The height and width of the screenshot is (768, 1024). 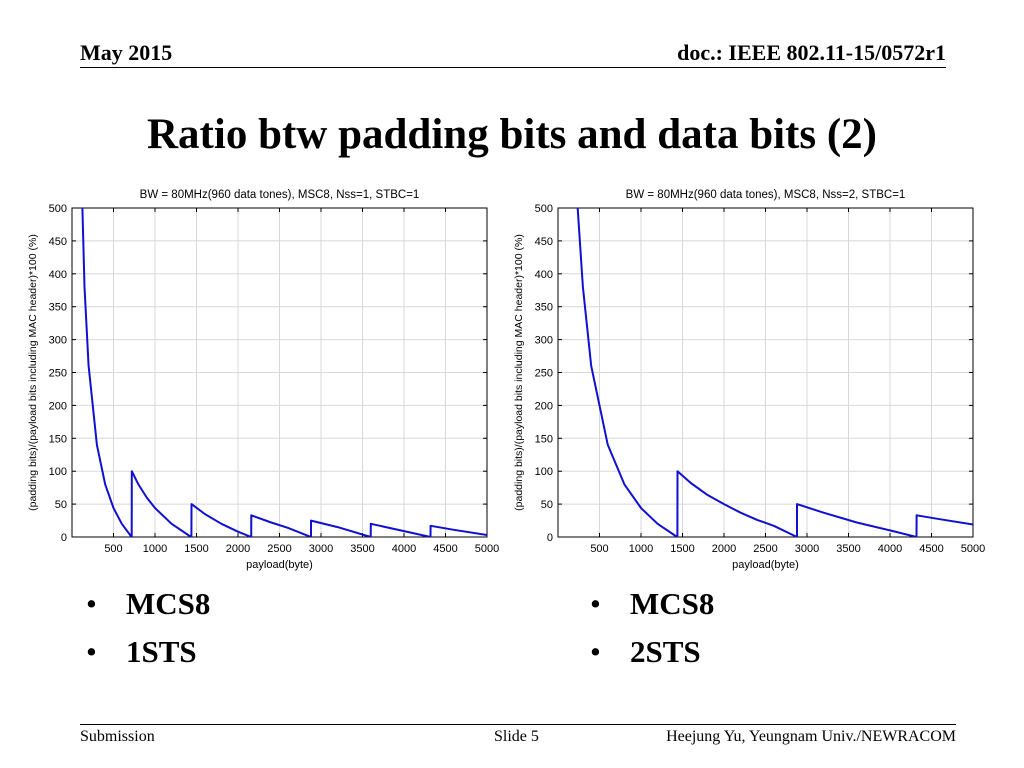 I want to click on bullet-text: 2STS, so click(x=665, y=651).